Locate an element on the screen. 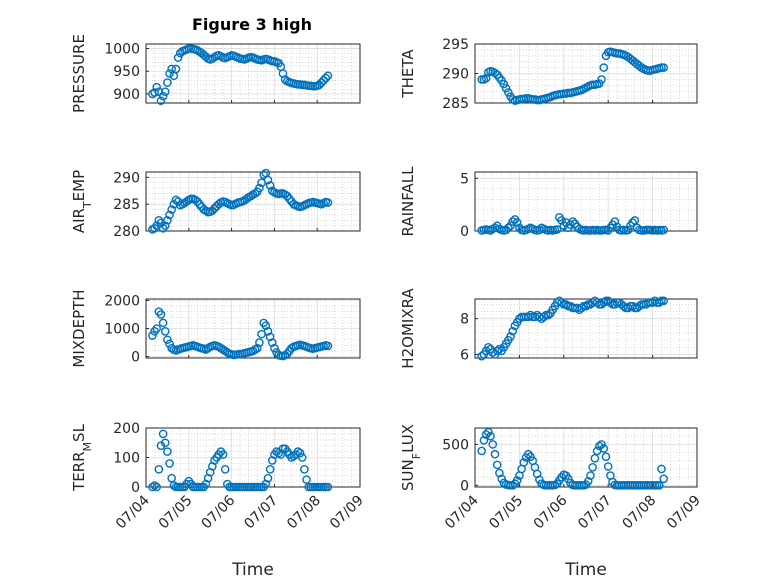  figure-title: Figure 3 high is located at coordinates (252, 24).